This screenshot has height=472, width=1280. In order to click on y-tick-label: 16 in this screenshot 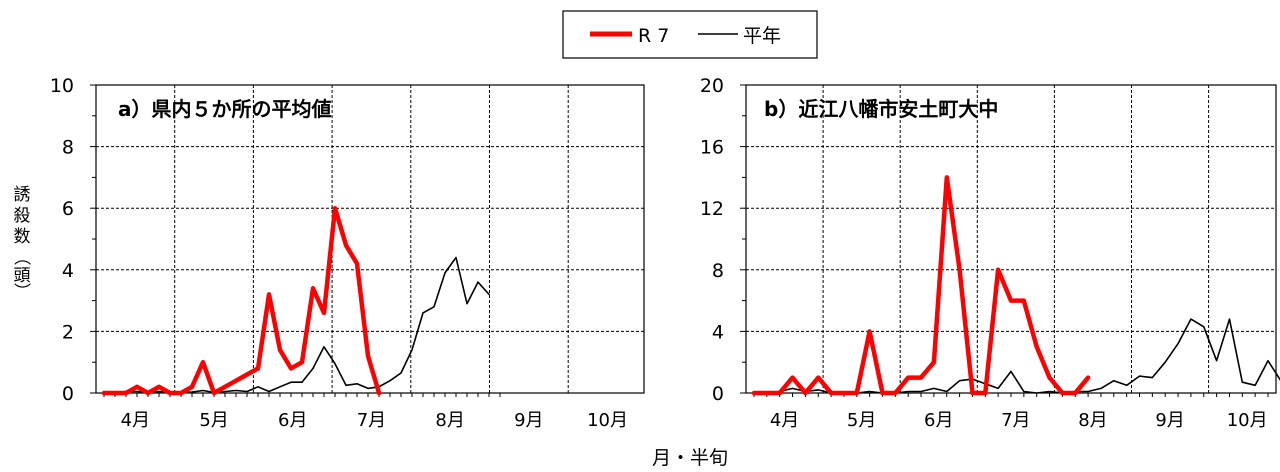, I will do `click(712, 148)`.